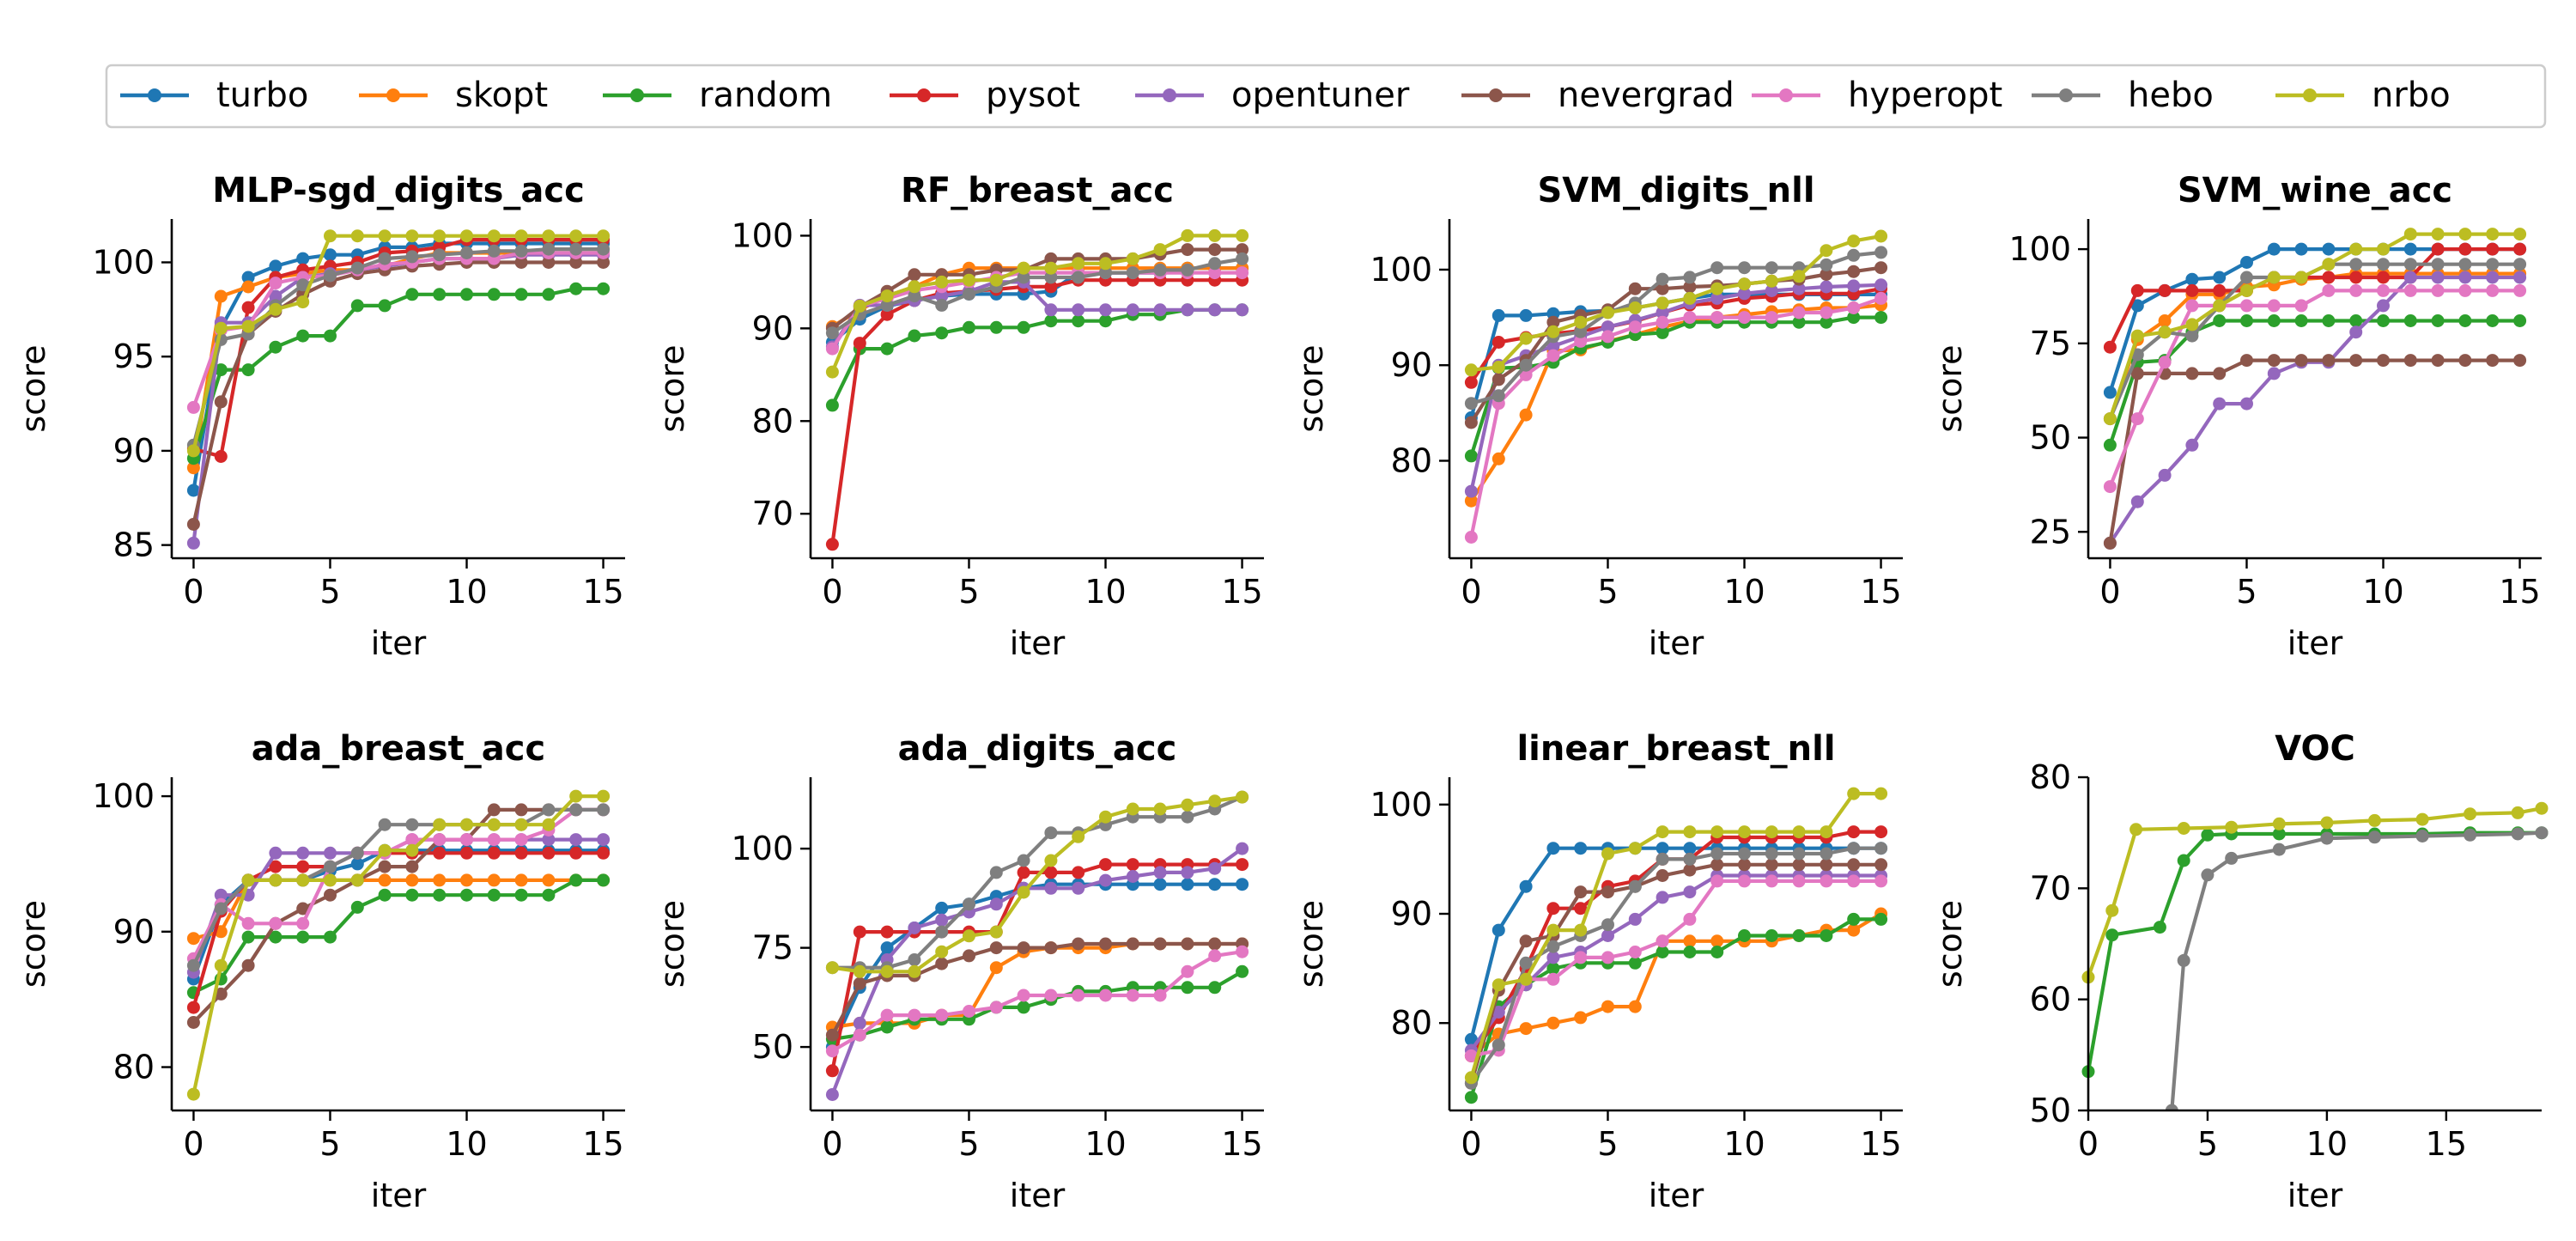 Image resolution: width=2576 pixels, height=1241 pixels. Describe the element at coordinates (1676, 303) in the screenshot. I see `series-line-nrbo` at that location.